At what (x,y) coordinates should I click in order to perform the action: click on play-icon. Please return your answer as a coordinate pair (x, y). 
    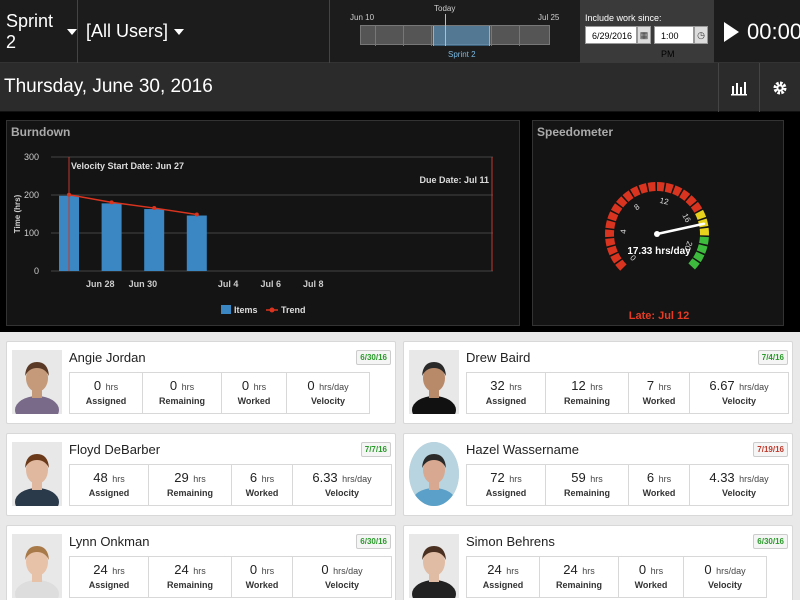
    Looking at the image, I should click on (731, 31).